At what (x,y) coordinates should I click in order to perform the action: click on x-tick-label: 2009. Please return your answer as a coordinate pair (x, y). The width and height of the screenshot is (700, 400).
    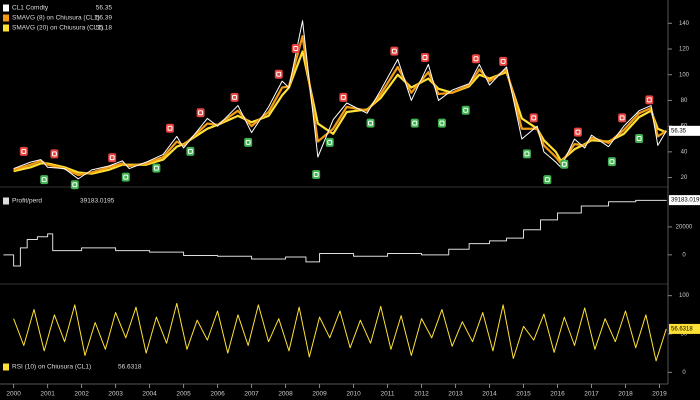
    Looking at the image, I should click on (319, 394).